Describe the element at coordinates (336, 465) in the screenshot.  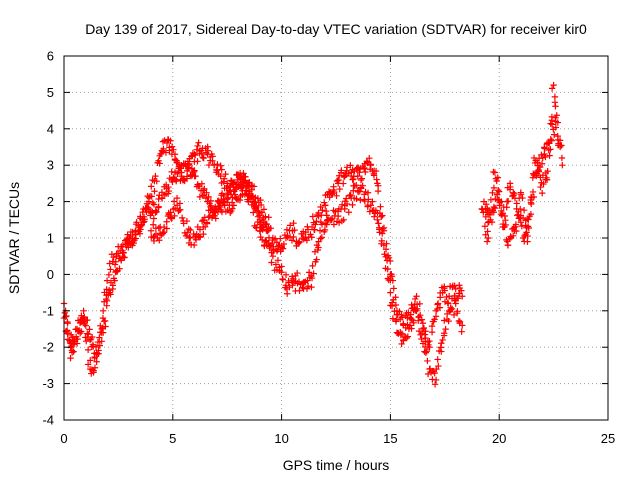
I see `x-axis-label: GPS time / hours` at that location.